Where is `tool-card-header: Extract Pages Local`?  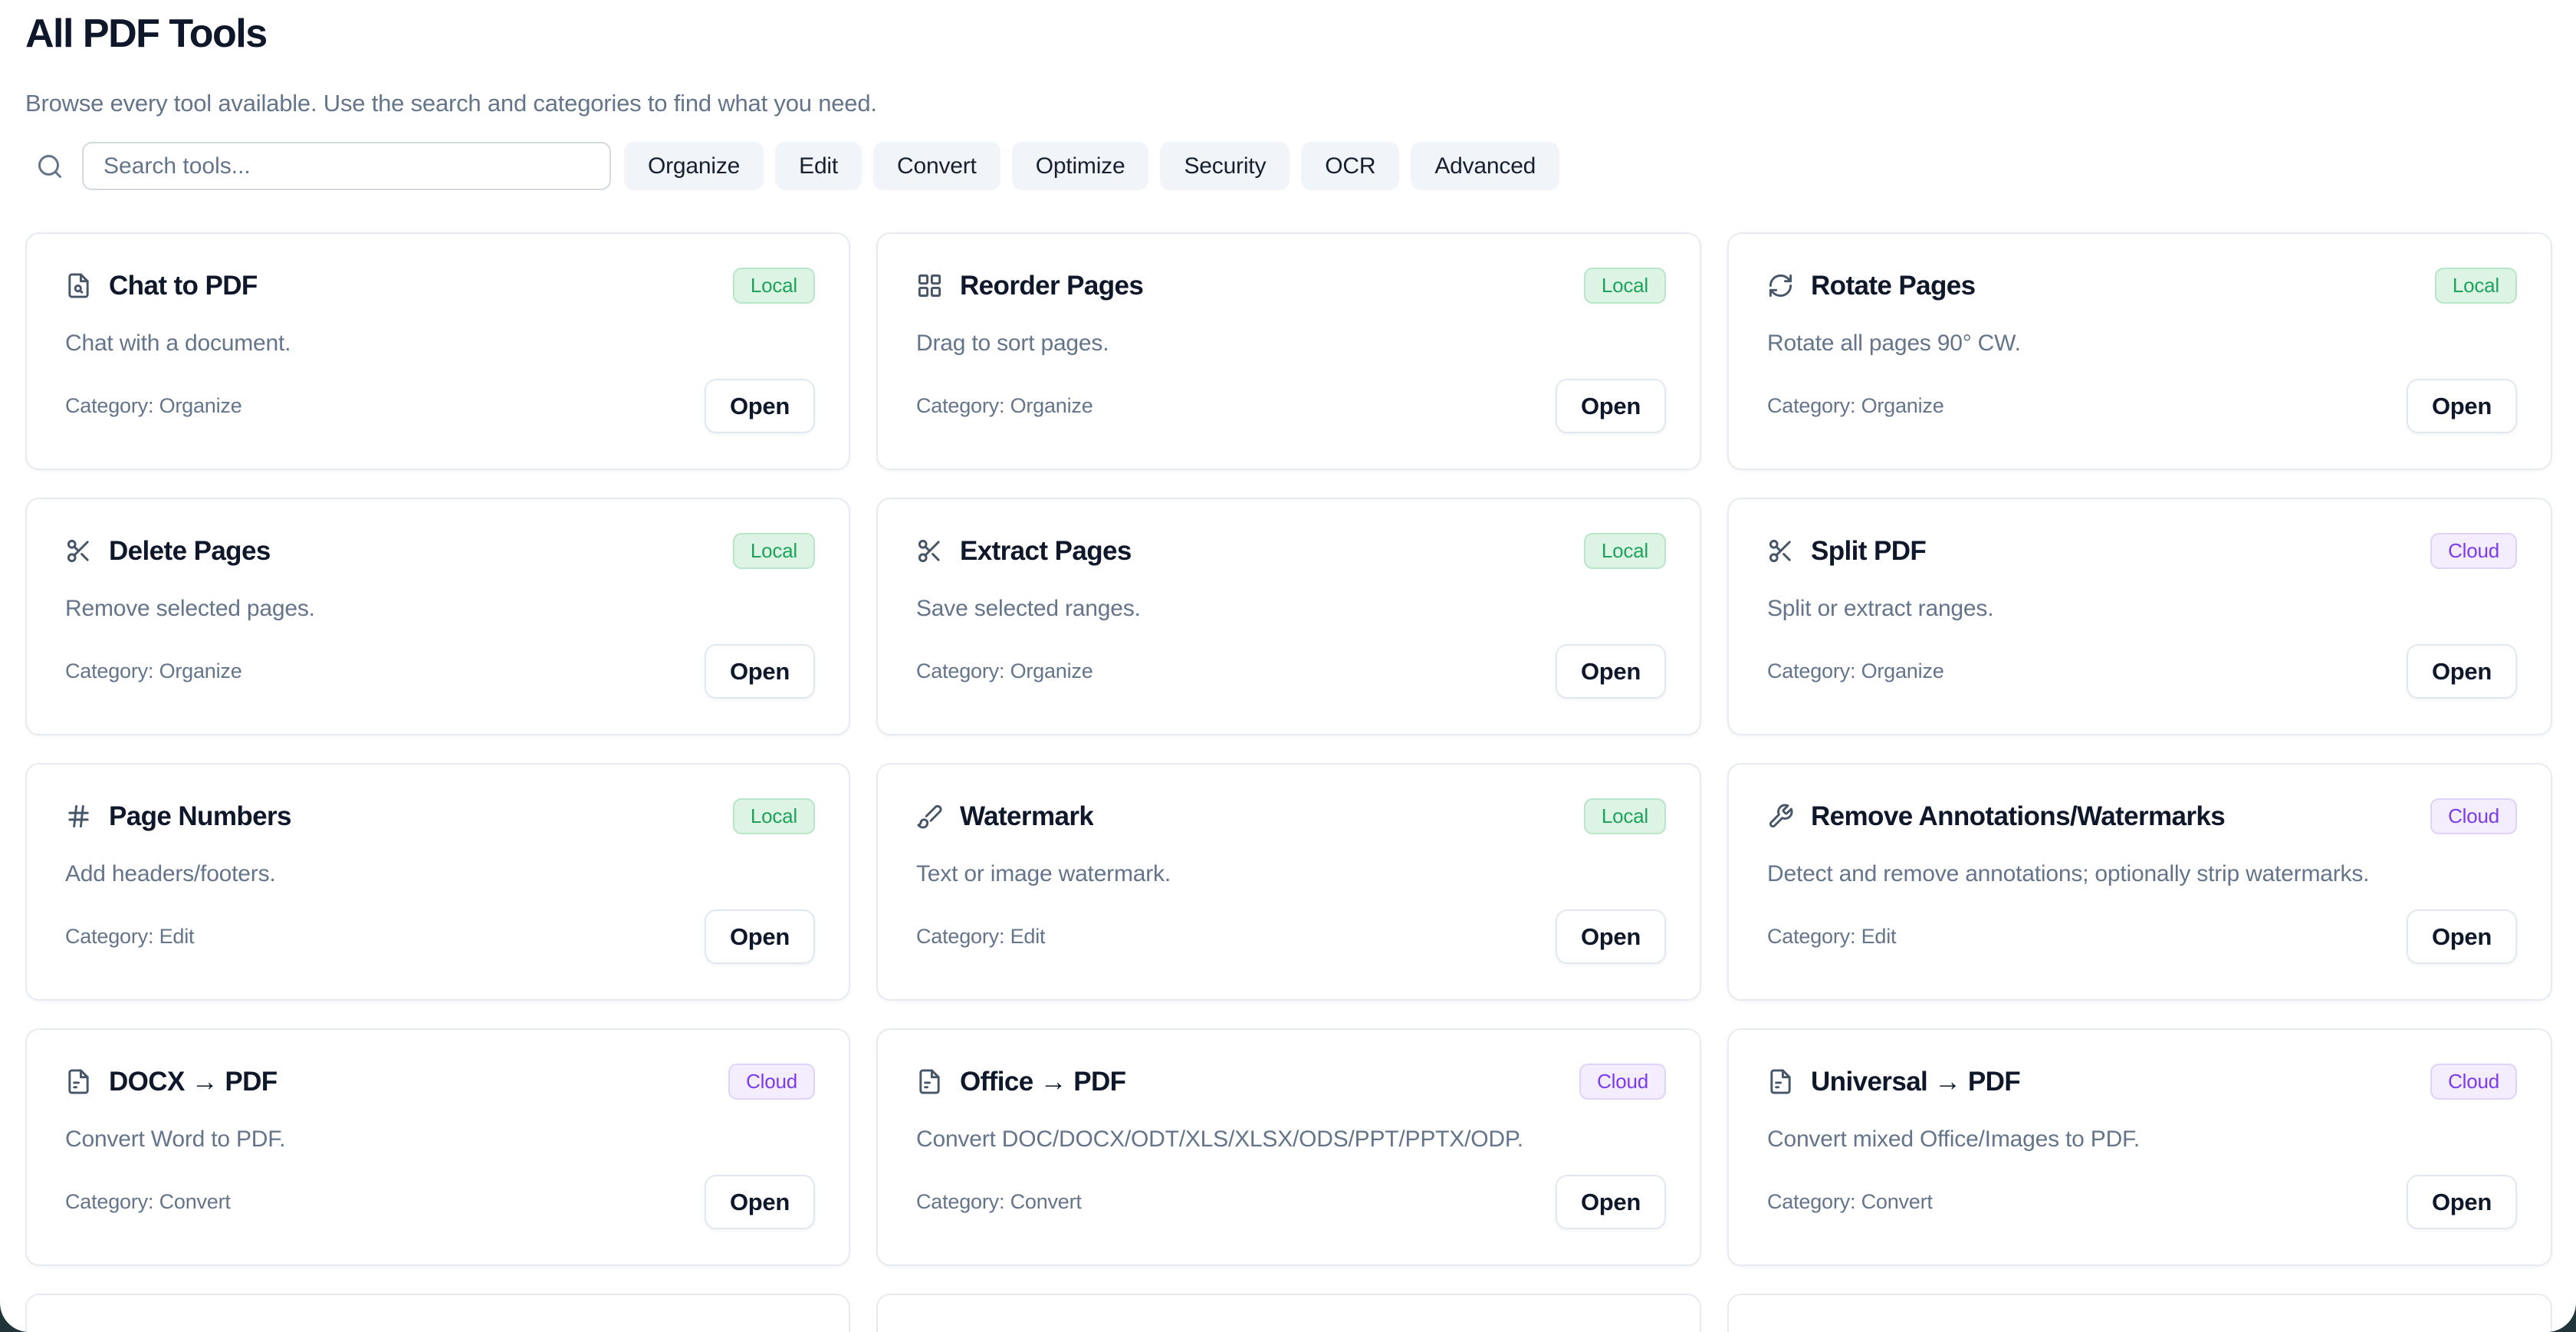
tool-card-header: Extract Pages Local is located at coordinates (1291, 551).